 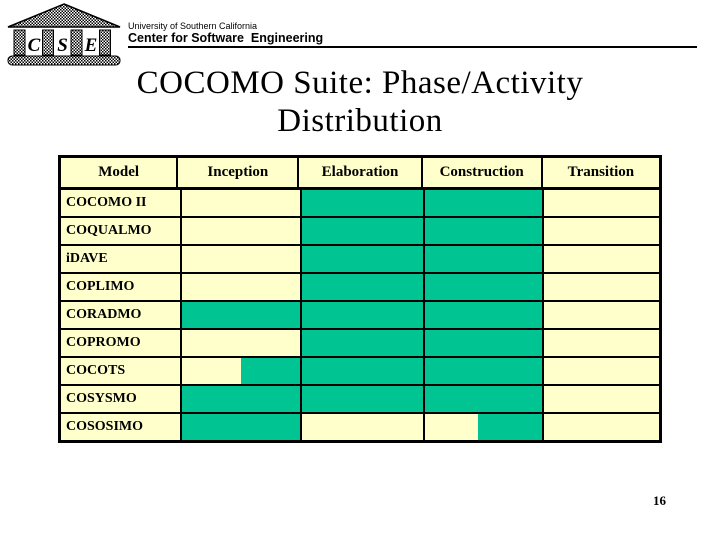 I want to click on model-label: COSOSIMO, so click(x=122, y=427).